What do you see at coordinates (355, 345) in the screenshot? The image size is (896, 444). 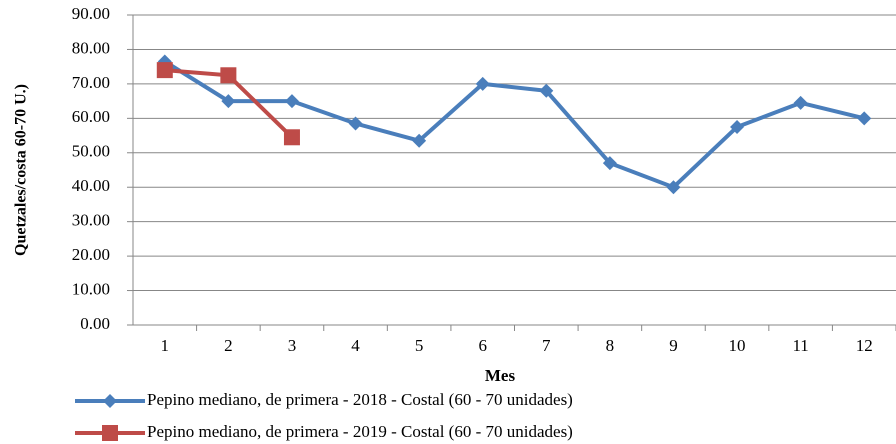 I see `x-tick-label: 4` at bounding box center [355, 345].